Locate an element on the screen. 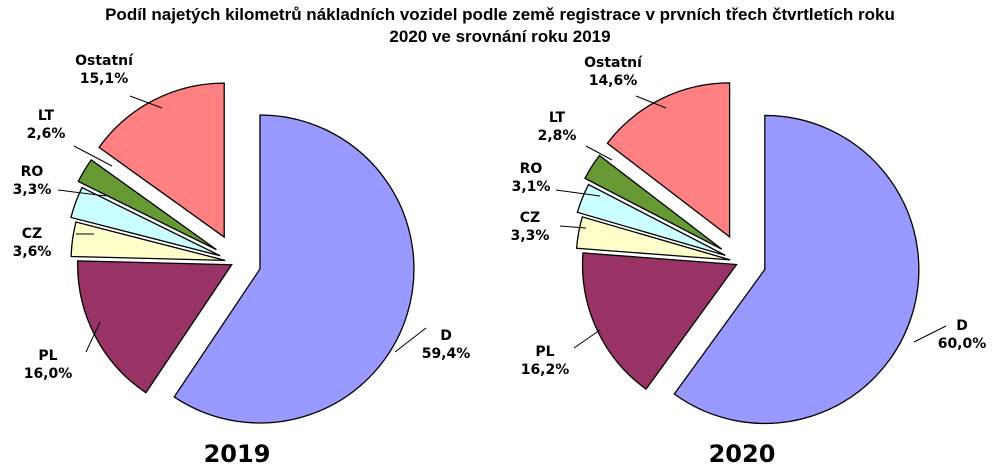  slice-value-label-2020-CZ: 3,3% is located at coordinates (530, 236).